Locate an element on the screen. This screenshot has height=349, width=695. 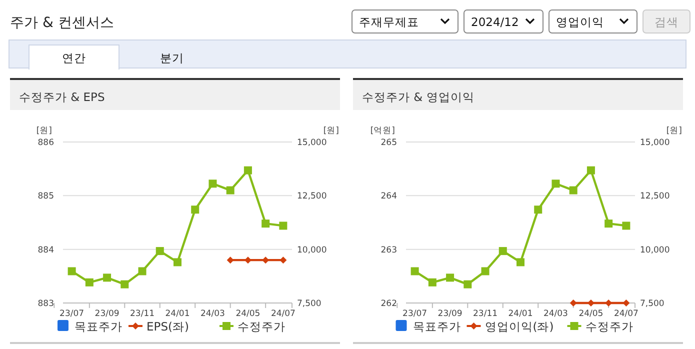
chart-title: 수정주가 & 영업이익 is located at coordinates (418, 97).